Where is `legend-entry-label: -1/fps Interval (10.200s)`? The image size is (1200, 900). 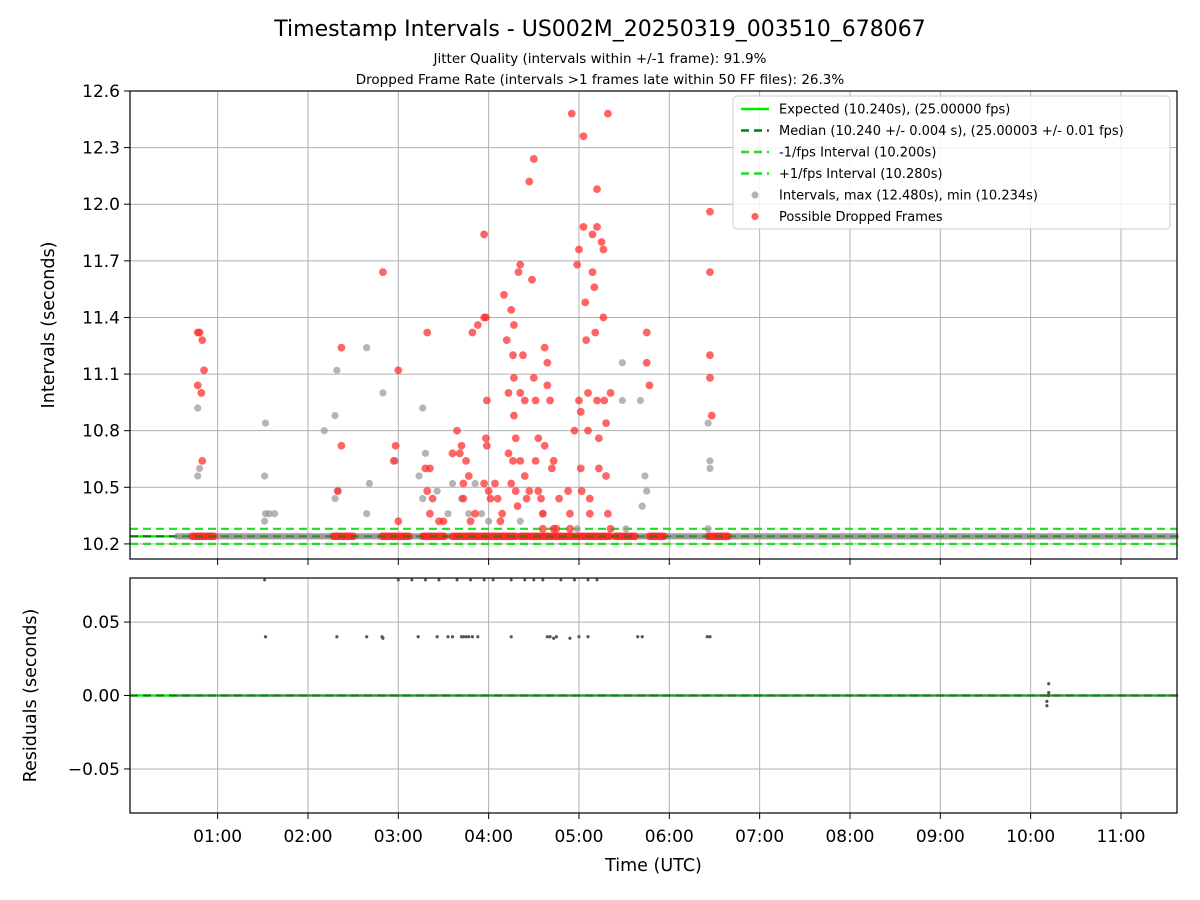 legend-entry-label: -1/fps Interval (10.200s) is located at coordinates (857, 153).